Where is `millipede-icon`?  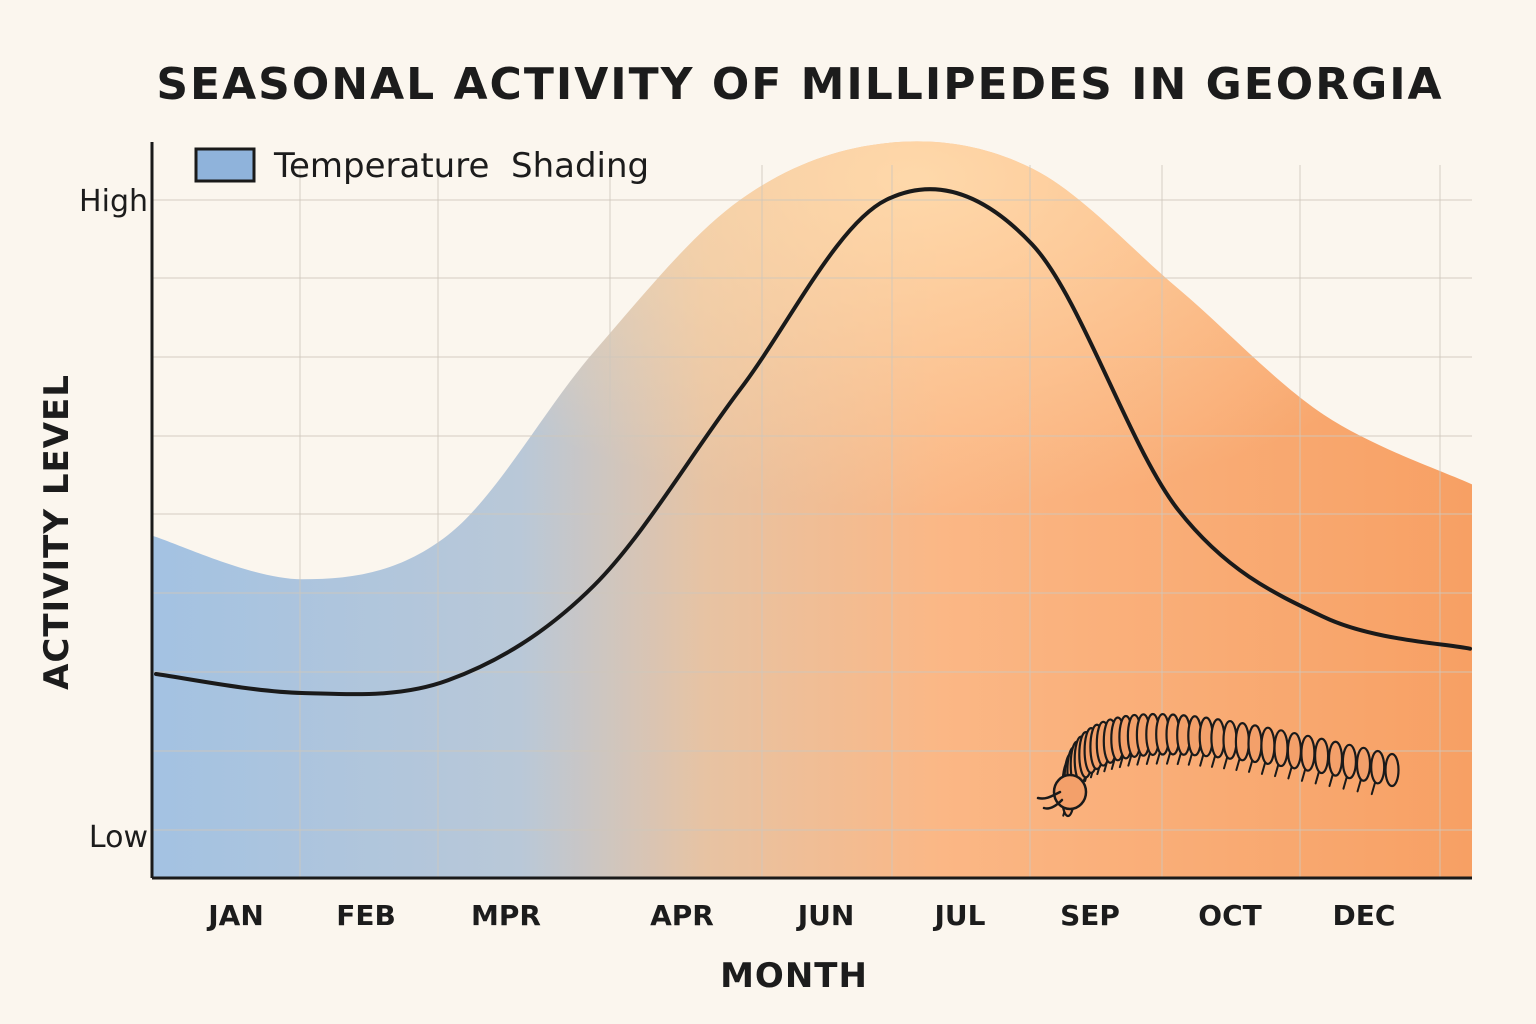 millipede-icon is located at coordinates (1218, 765).